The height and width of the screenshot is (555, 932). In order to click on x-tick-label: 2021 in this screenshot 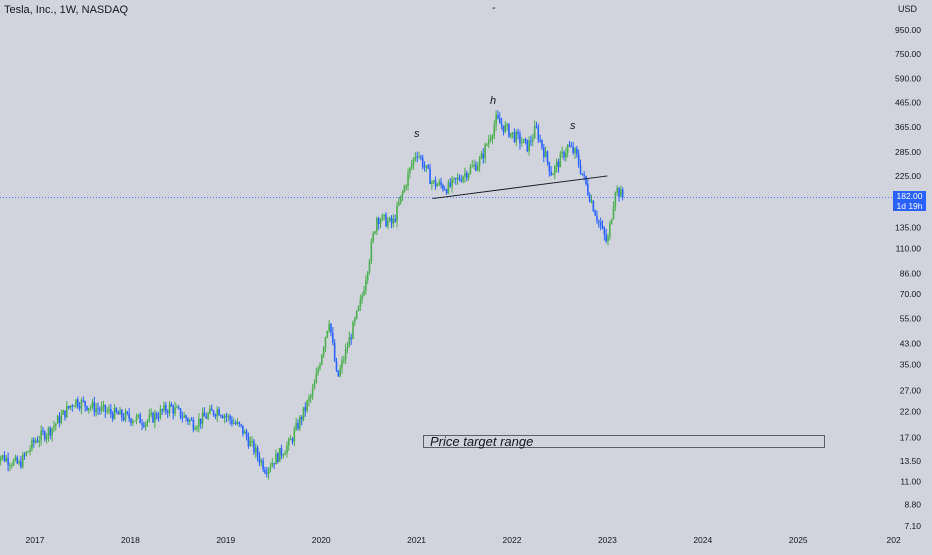, I will do `click(416, 540)`.